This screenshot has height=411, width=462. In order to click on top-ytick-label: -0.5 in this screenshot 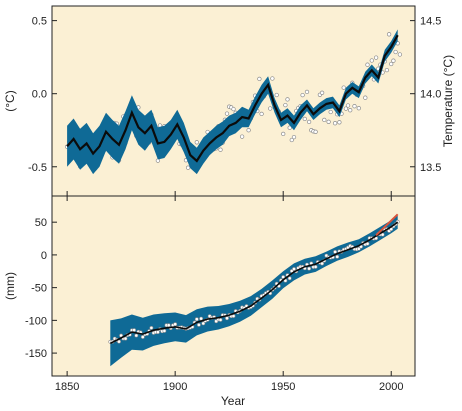, I will do `click(37, 168)`.